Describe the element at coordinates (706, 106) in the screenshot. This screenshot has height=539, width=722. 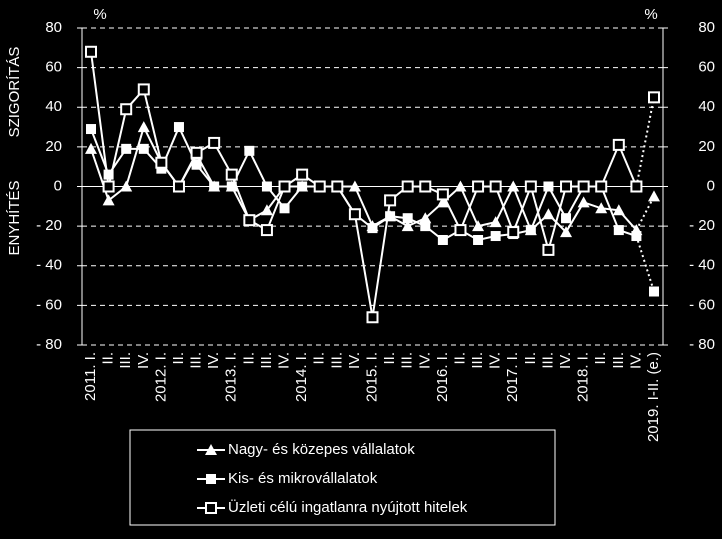
I see `y2-tick-label: 40` at that location.